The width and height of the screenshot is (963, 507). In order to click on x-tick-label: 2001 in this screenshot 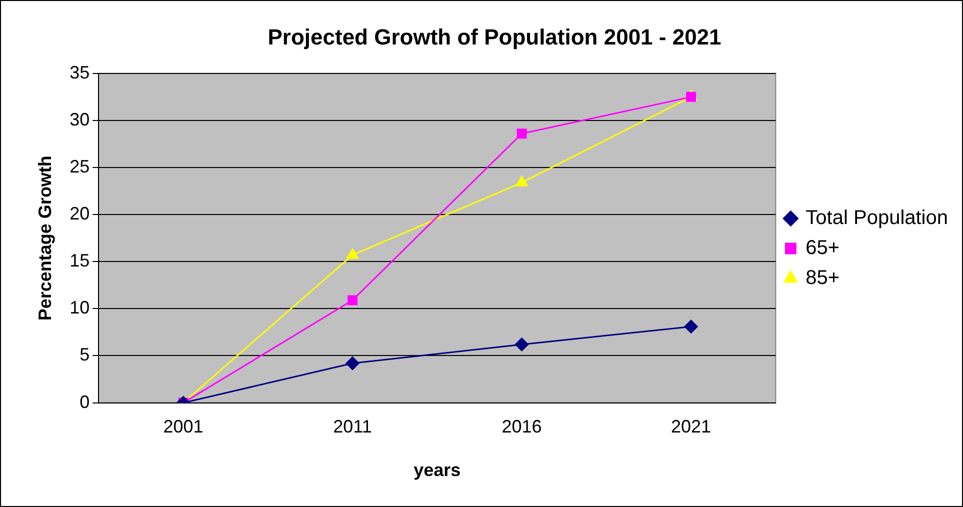, I will do `click(183, 426)`.